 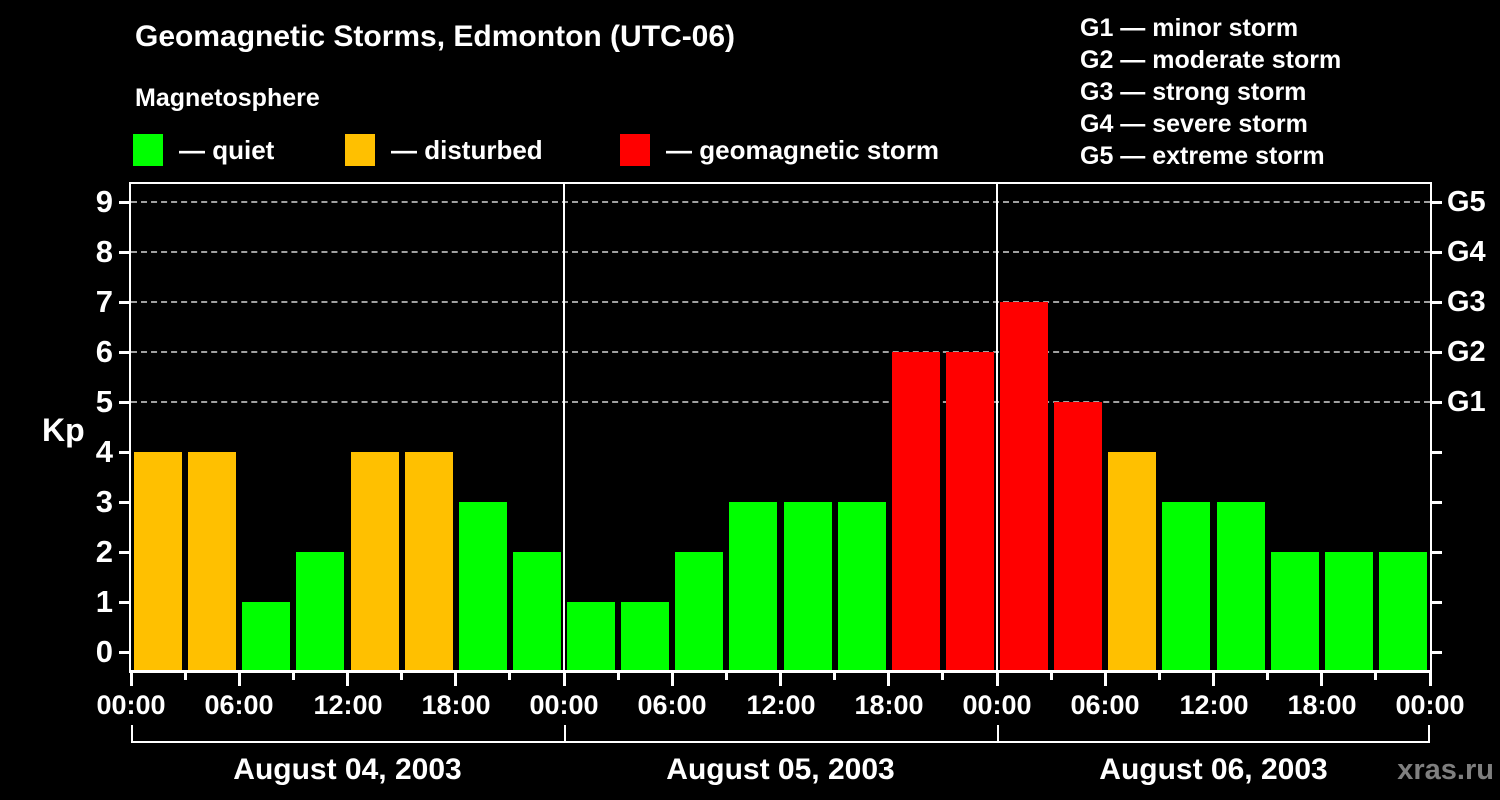 What do you see at coordinates (104, 301) in the screenshot?
I see `y-axis-label: 7` at bounding box center [104, 301].